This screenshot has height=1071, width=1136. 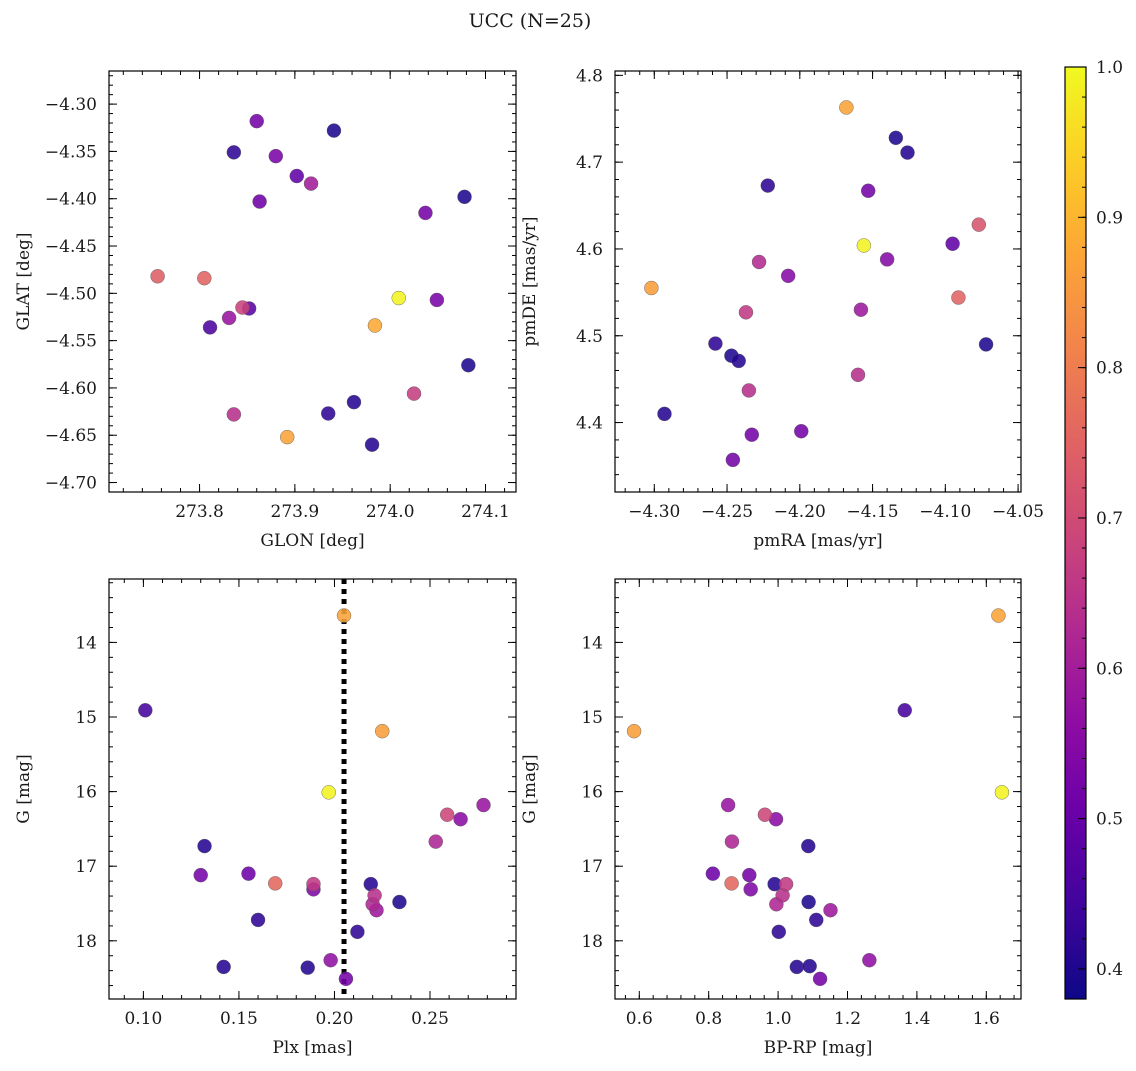 I want to click on y-tick-label: −4.65, so click(x=71, y=436).